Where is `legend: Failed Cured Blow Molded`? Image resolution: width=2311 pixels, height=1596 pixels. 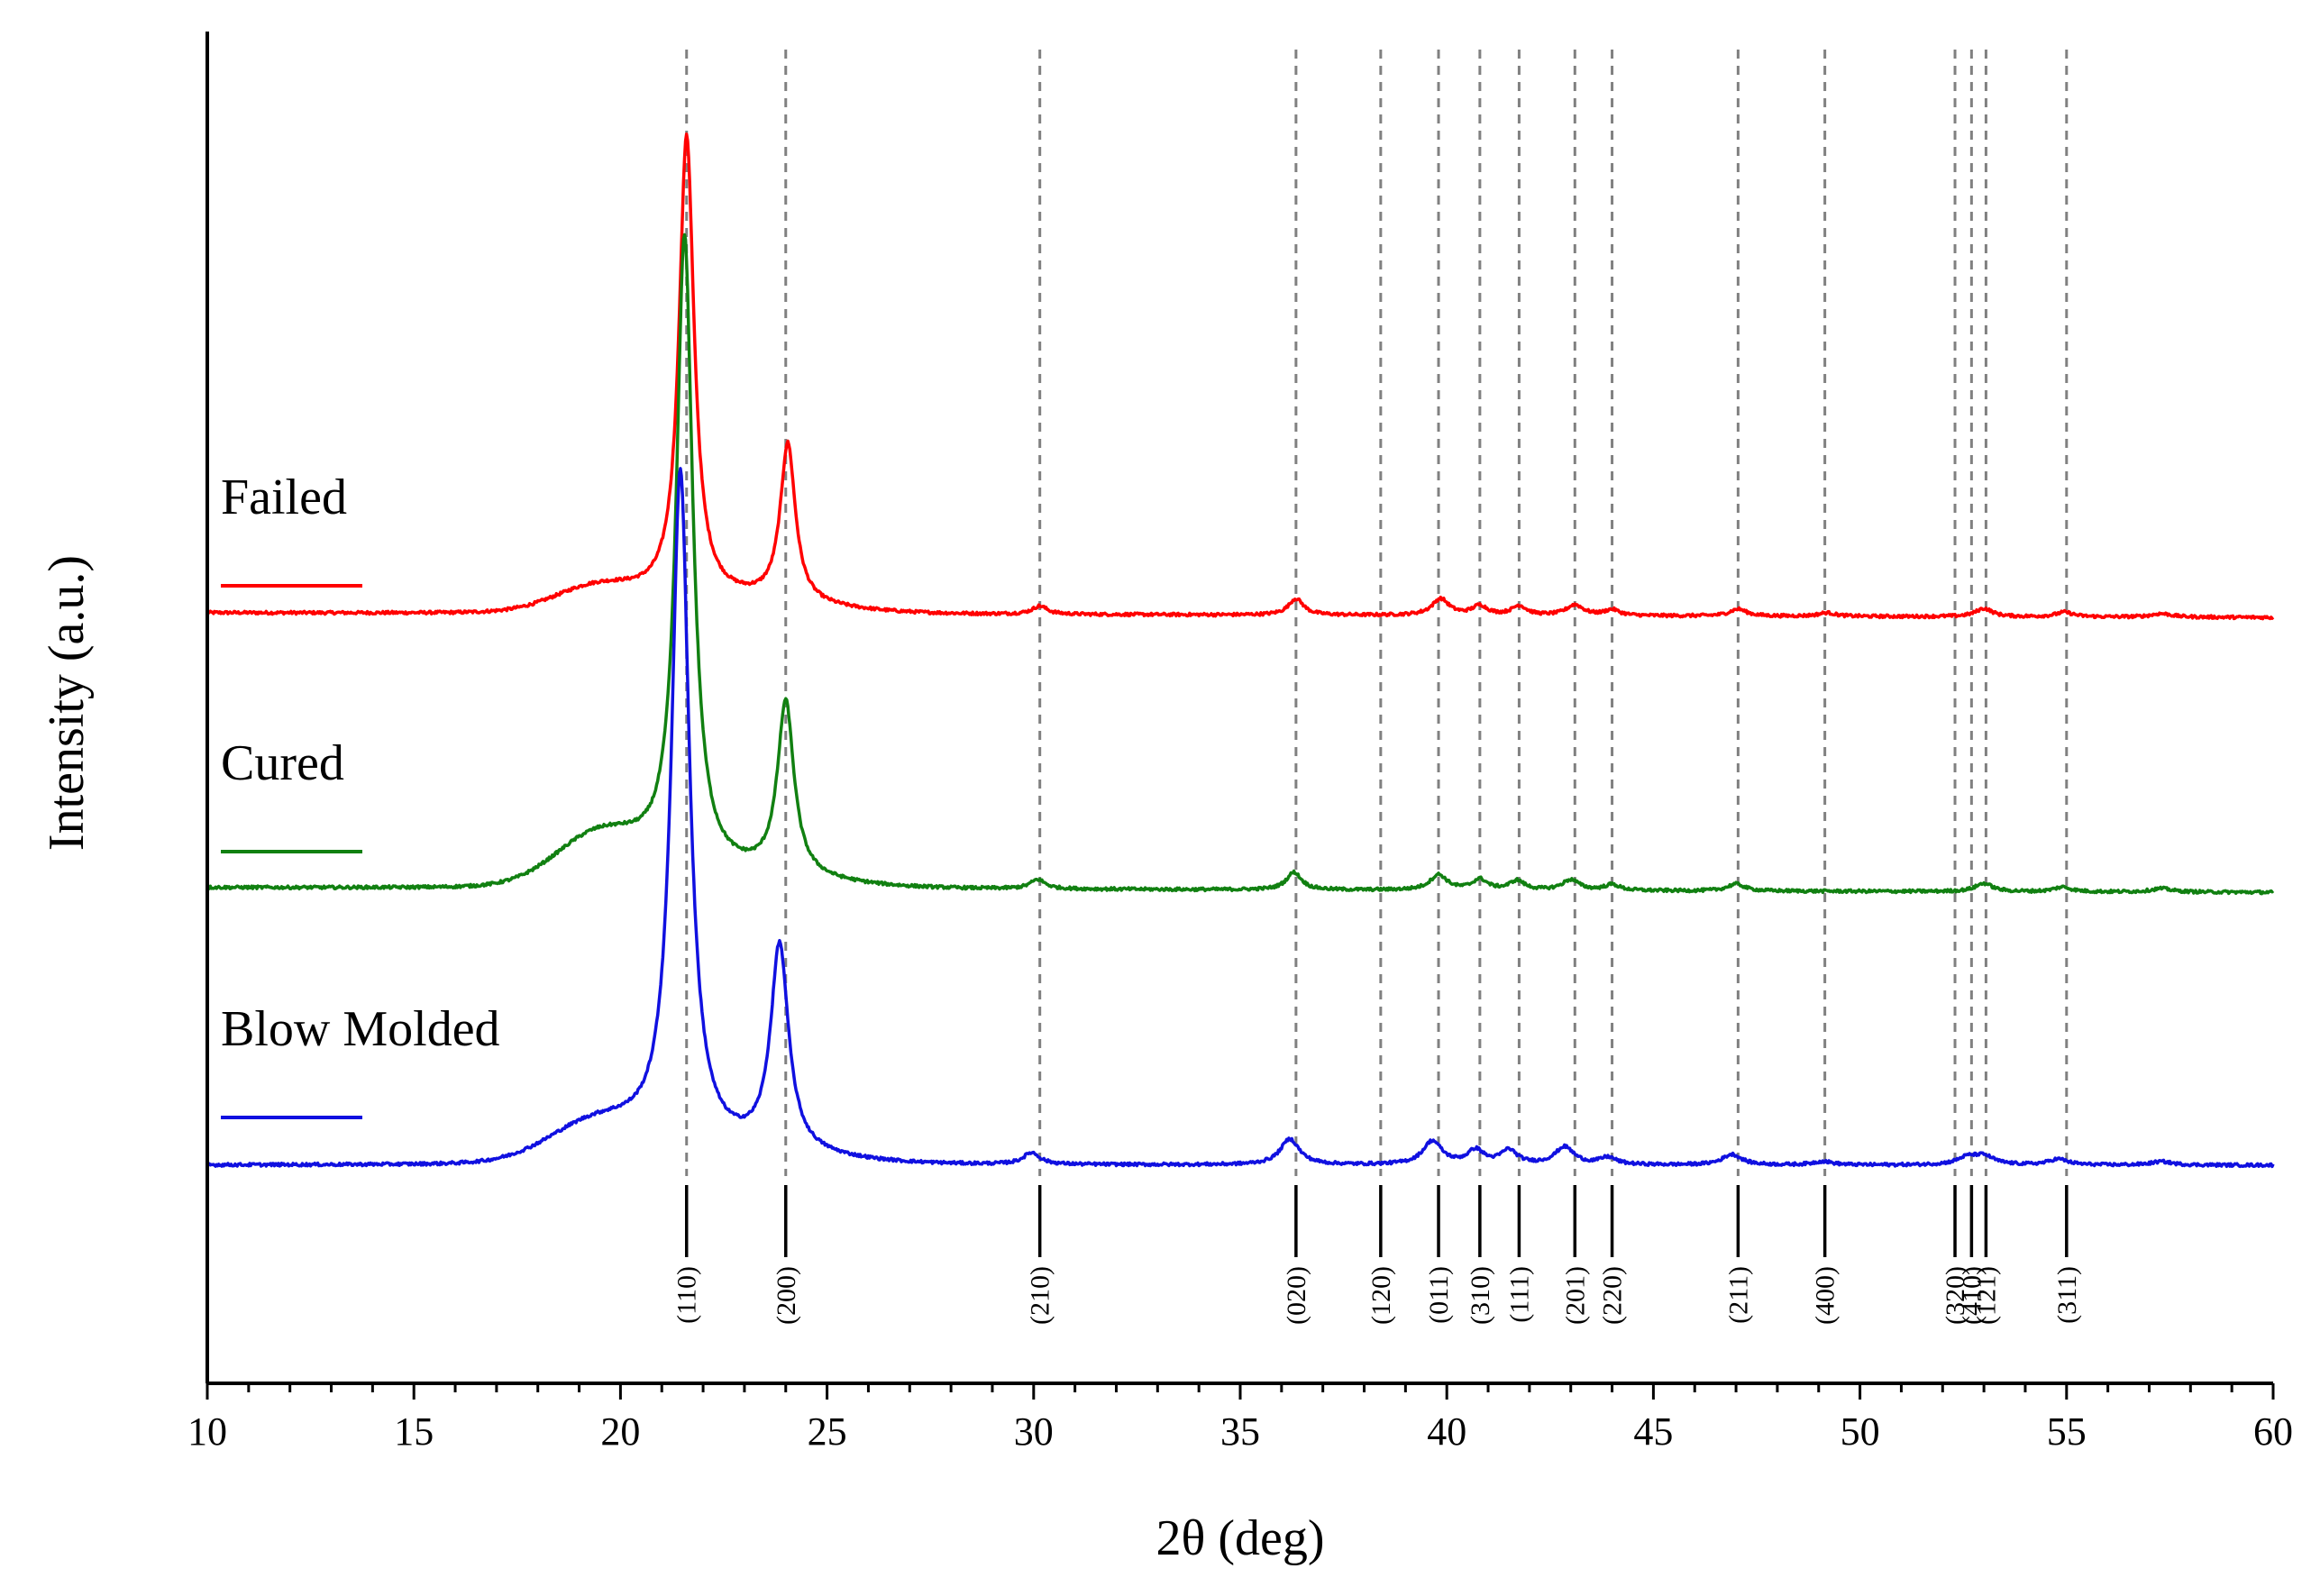
legend: Failed Cured Blow Molded is located at coordinates (360, 794).